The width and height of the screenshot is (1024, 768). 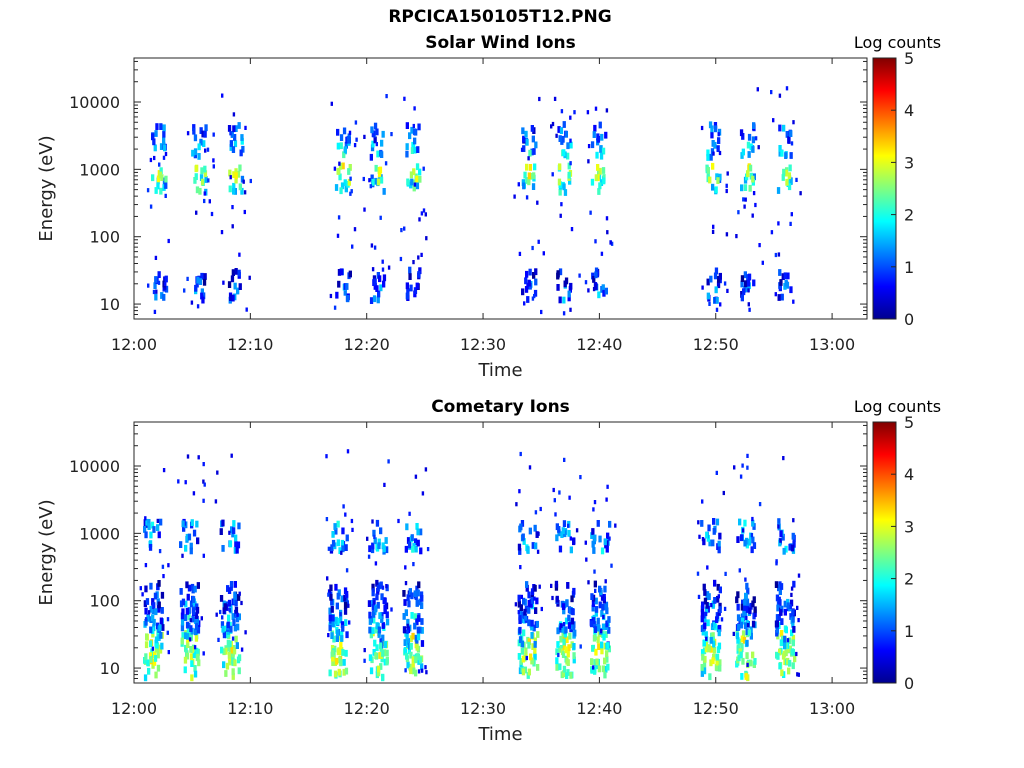 I want to click on colorbar-tick-label: 0, so click(x=909, y=683).